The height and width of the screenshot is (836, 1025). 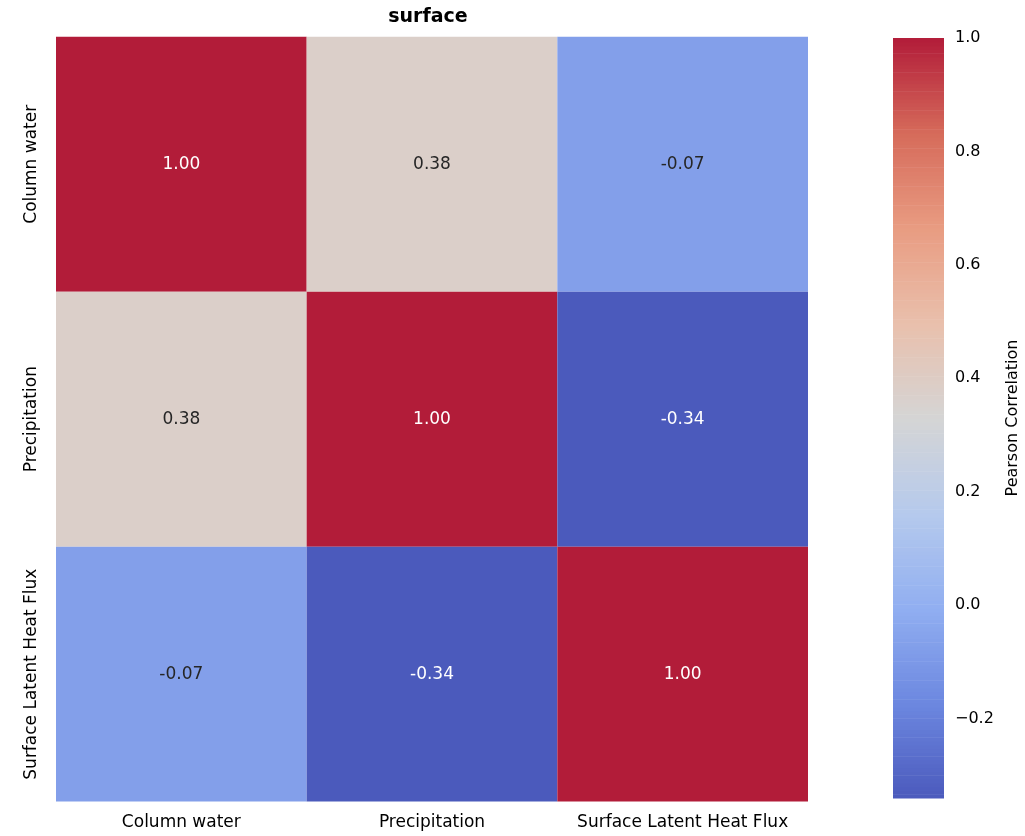 I want to click on color-bar-label: 0.8, so click(x=968, y=150).